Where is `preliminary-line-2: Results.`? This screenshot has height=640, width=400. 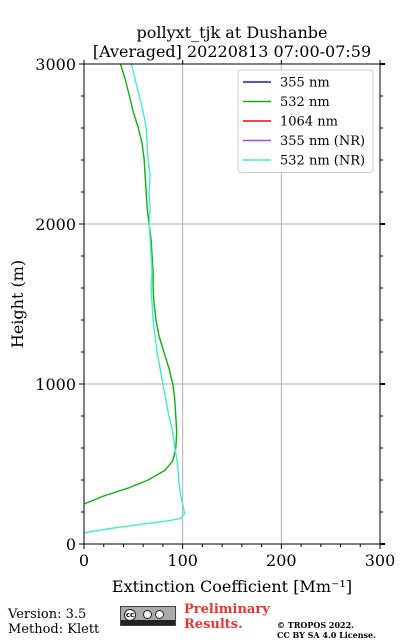 preliminary-line-2: Results. is located at coordinates (213, 624).